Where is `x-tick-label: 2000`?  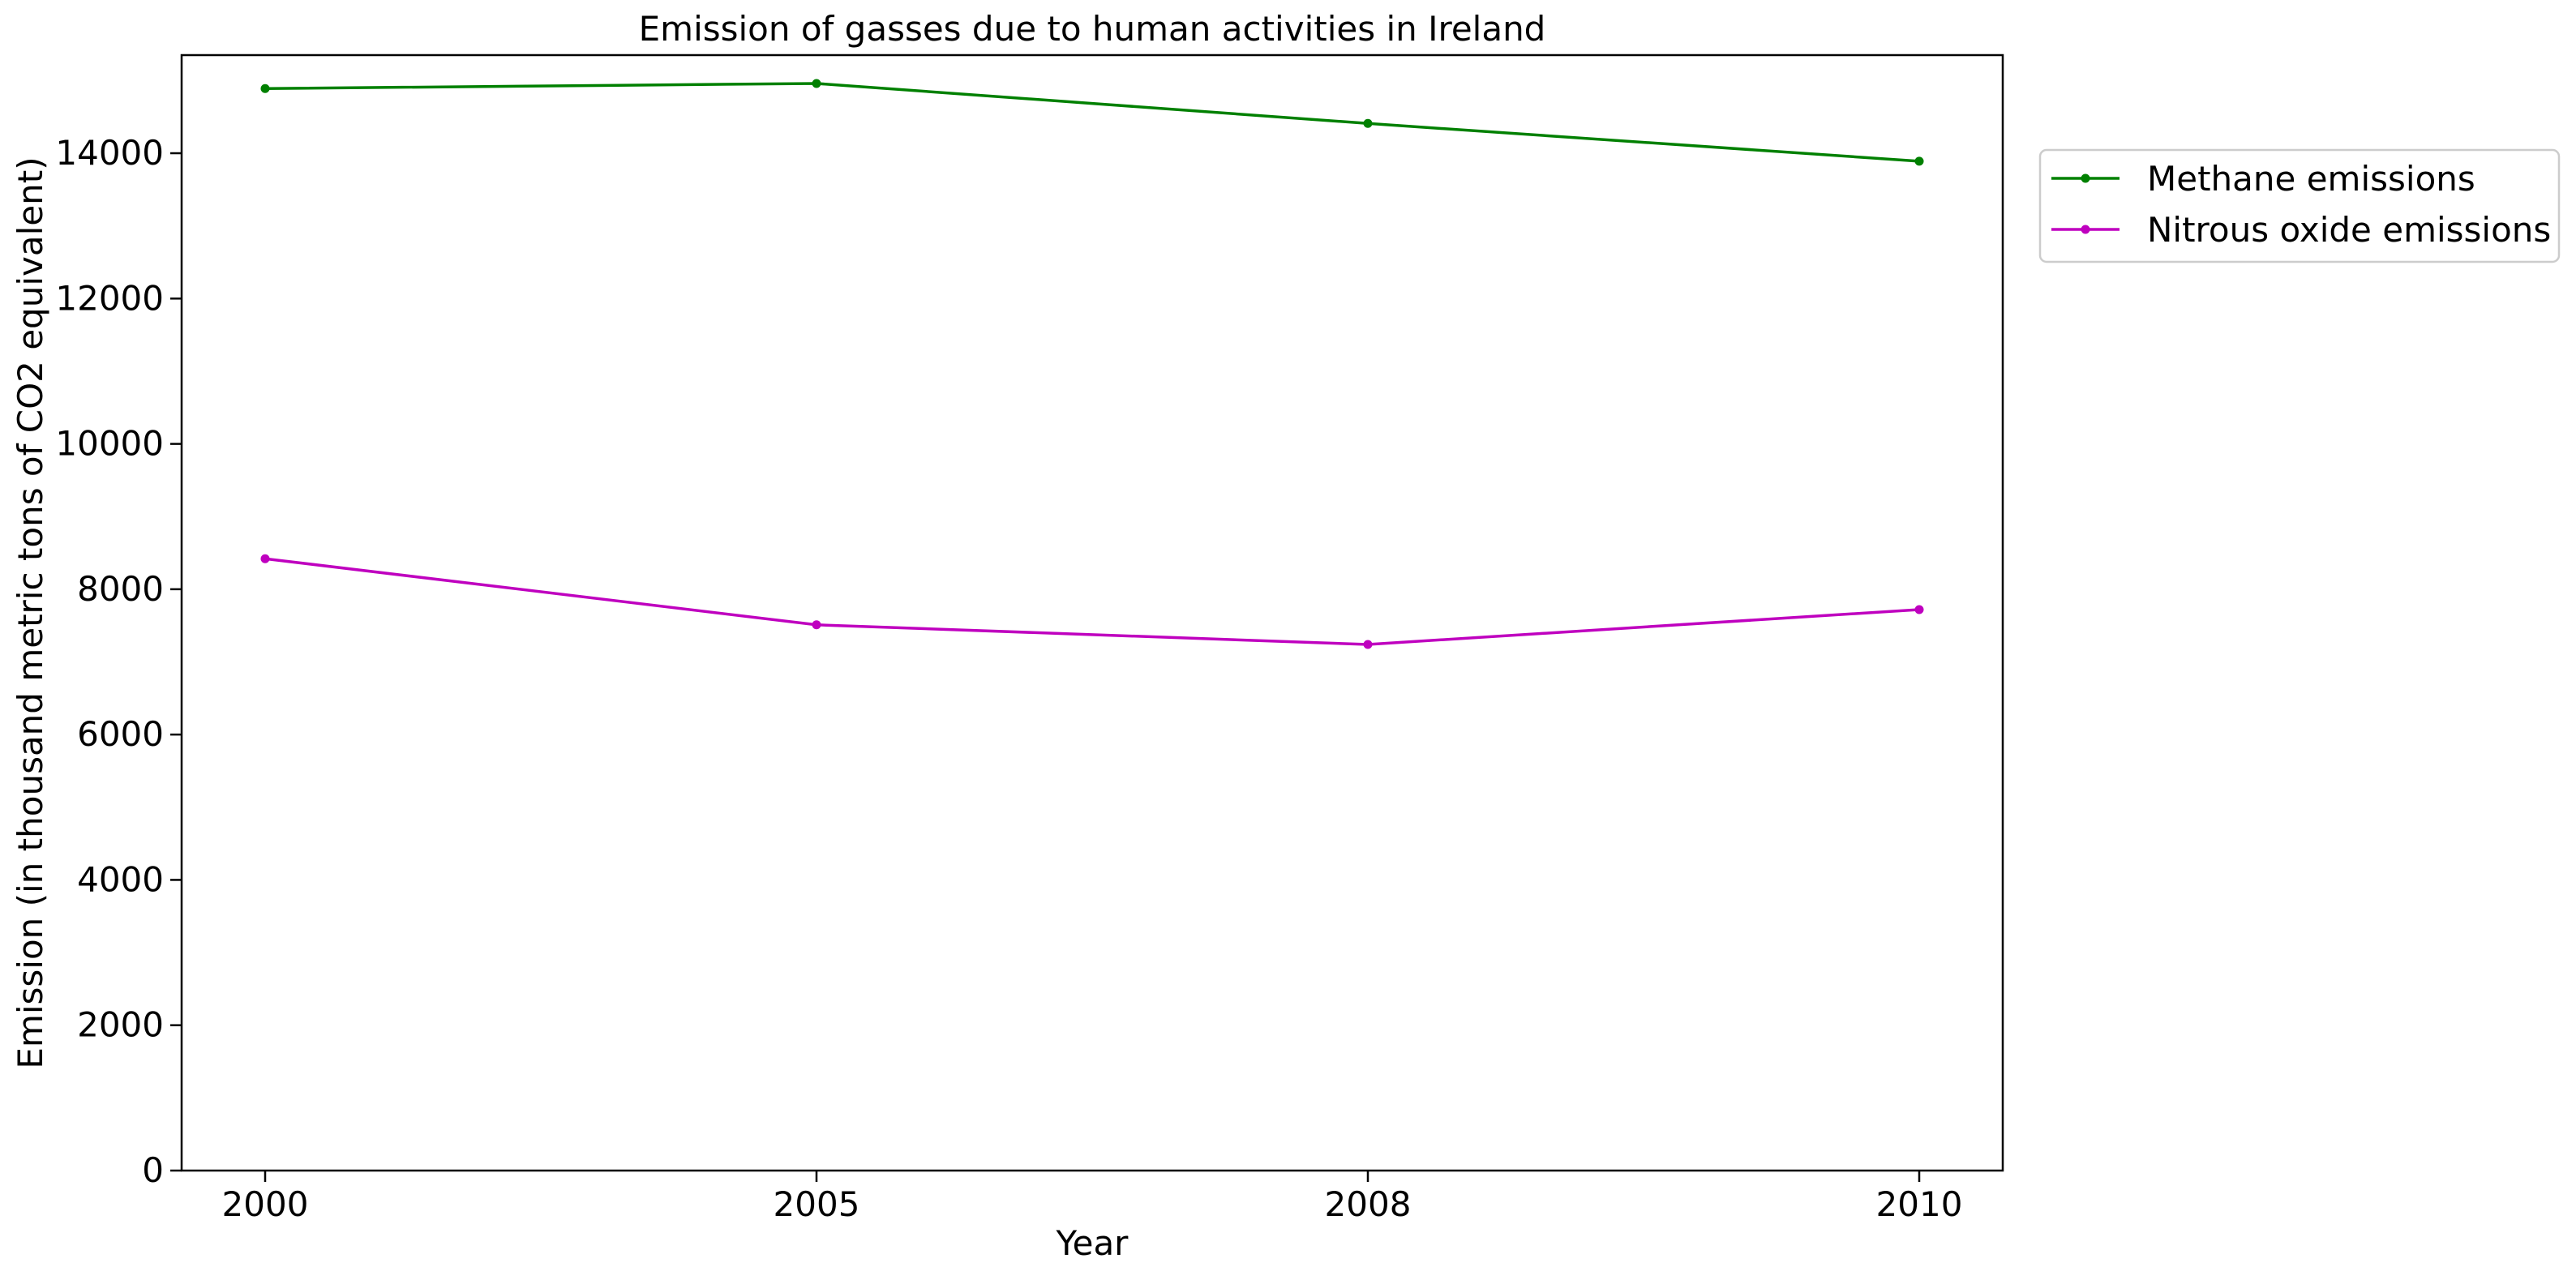
x-tick-label: 2000 is located at coordinates (265, 1204).